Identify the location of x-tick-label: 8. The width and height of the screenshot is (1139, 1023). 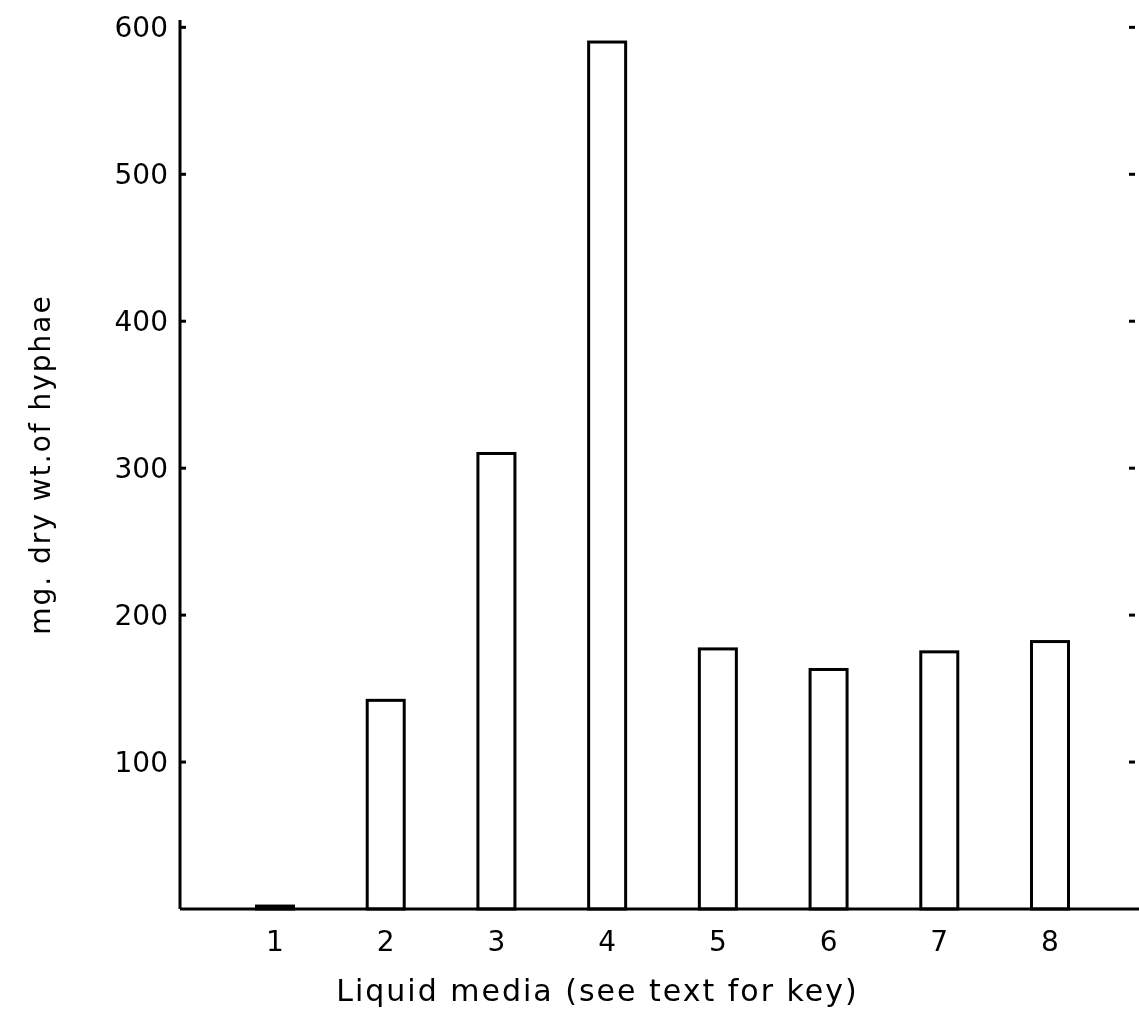
(1050, 941).